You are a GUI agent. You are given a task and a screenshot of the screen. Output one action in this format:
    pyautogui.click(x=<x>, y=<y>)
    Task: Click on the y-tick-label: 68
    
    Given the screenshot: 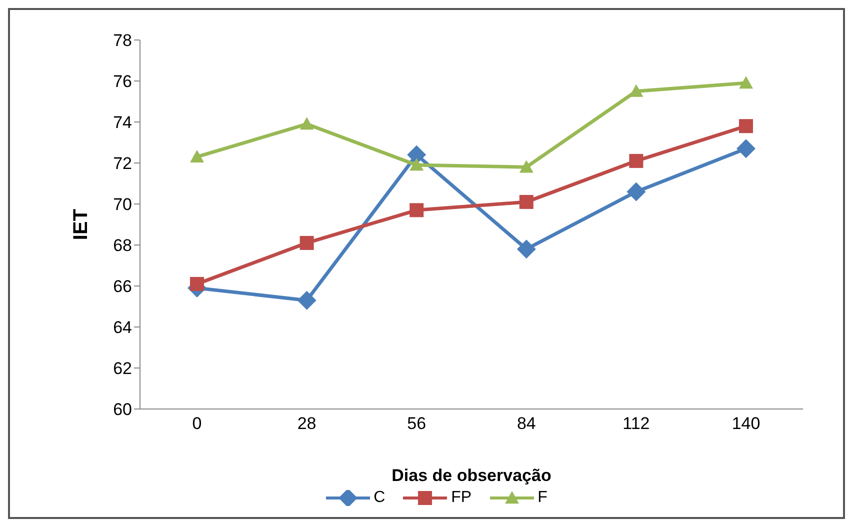 What is the action you would take?
    pyautogui.click(x=122, y=246)
    